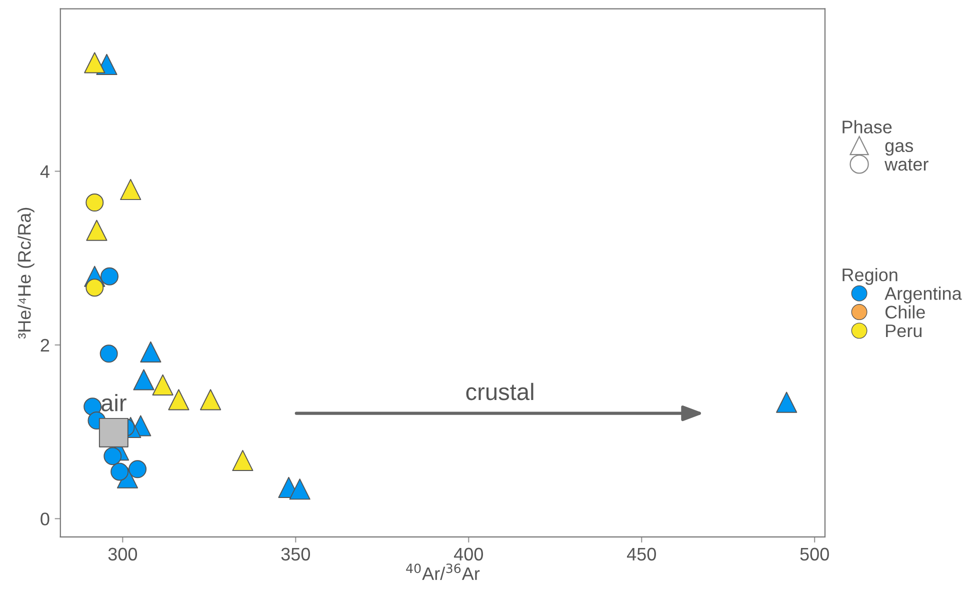 The height and width of the screenshot is (590, 974). I want to click on legend-label: Argentina, so click(923, 295).